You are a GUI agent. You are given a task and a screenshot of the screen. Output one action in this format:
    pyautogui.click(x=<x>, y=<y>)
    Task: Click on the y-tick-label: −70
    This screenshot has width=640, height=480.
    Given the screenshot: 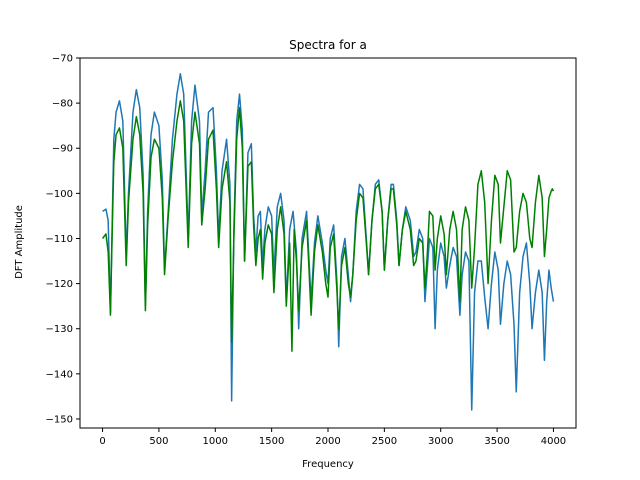 What is the action you would take?
    pyautogui.click(x=62, y=59)
    